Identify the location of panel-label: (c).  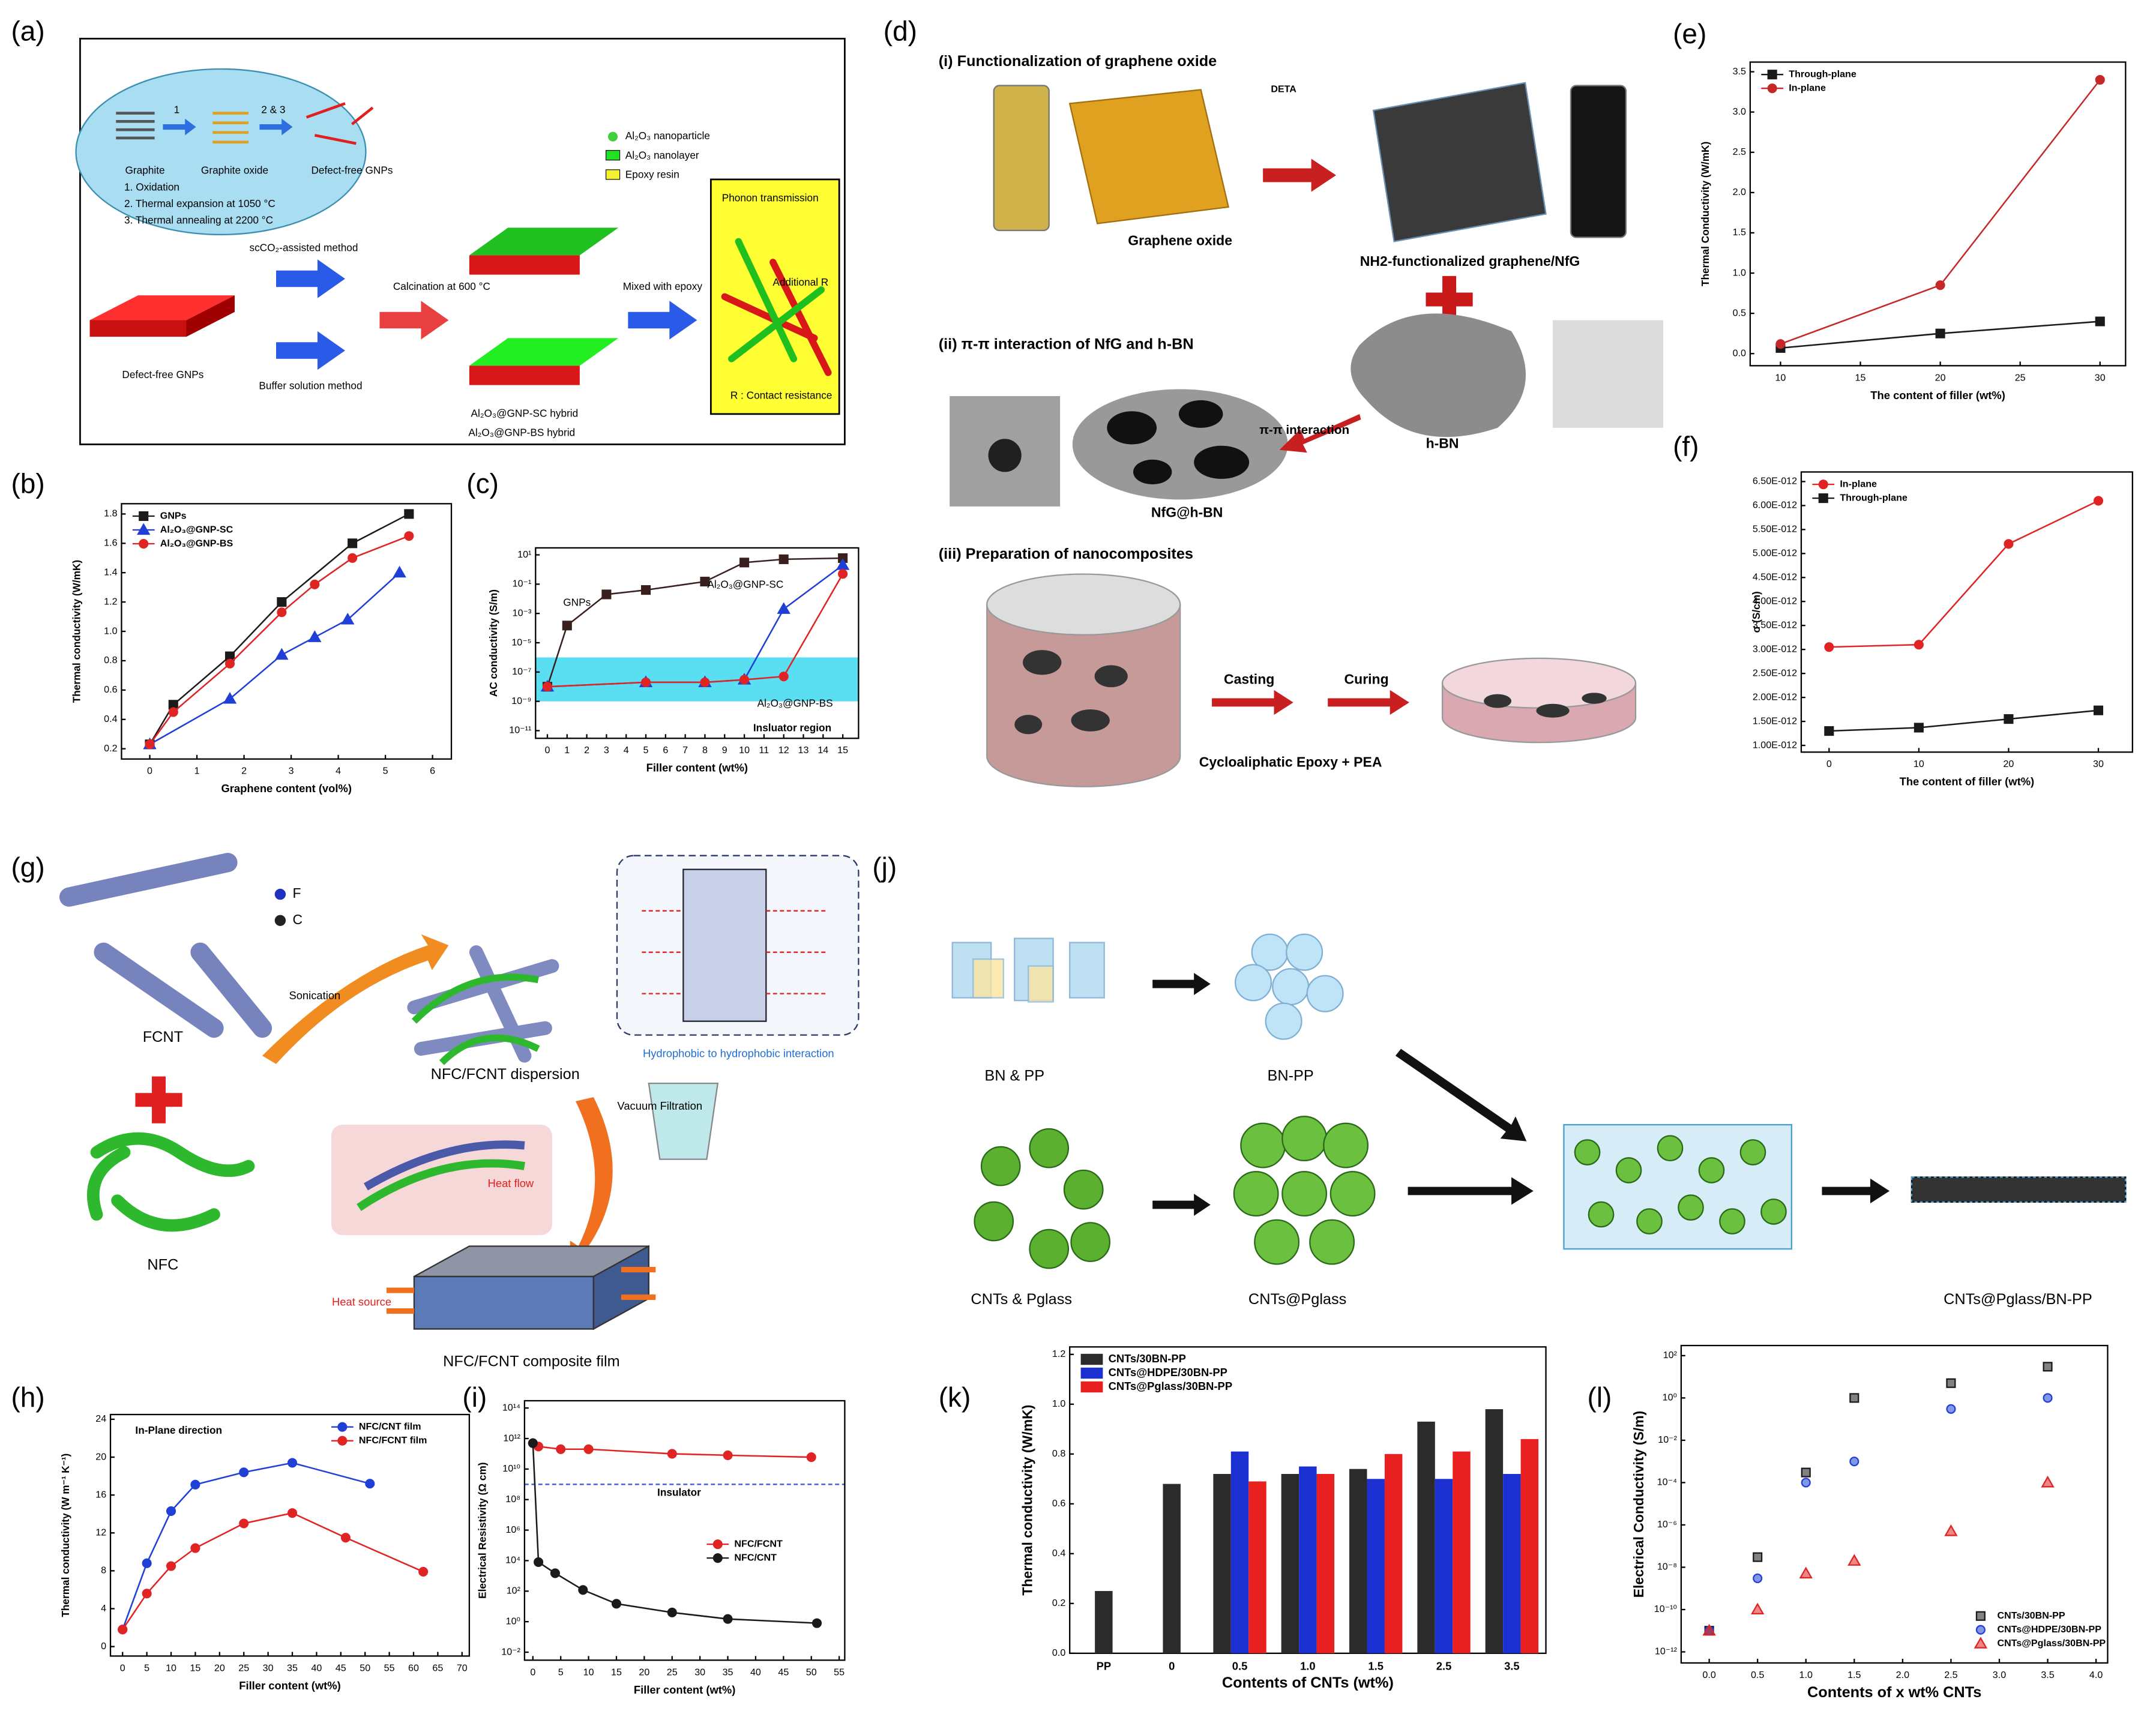
(482, 483).